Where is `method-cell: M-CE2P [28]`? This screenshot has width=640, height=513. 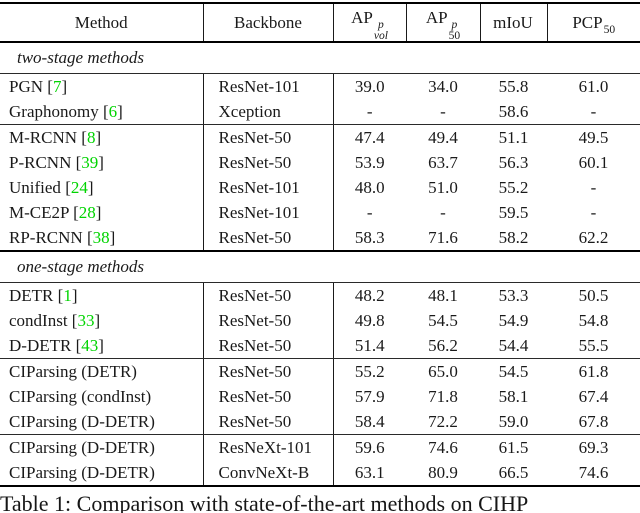
method-cell: M-CE2P [28] is located at coordinates (55, 212).